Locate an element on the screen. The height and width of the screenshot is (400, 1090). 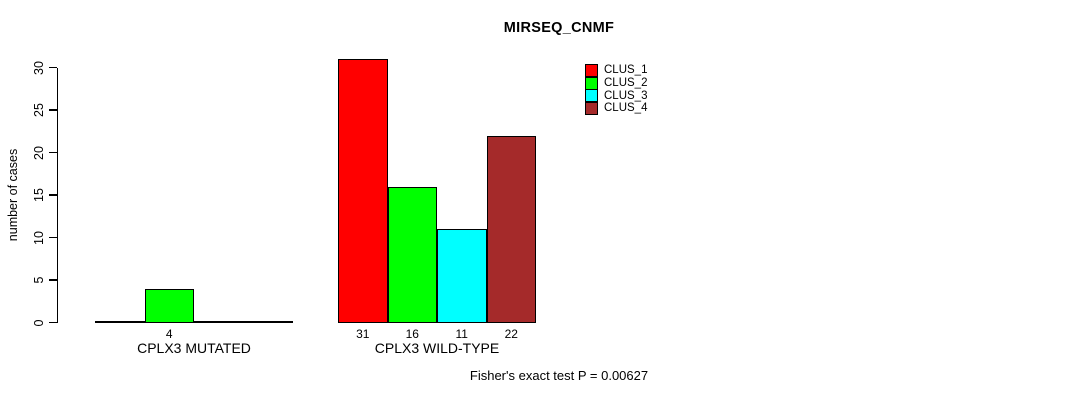
bar-value-label: 11 is located at coordinates (461, 334).